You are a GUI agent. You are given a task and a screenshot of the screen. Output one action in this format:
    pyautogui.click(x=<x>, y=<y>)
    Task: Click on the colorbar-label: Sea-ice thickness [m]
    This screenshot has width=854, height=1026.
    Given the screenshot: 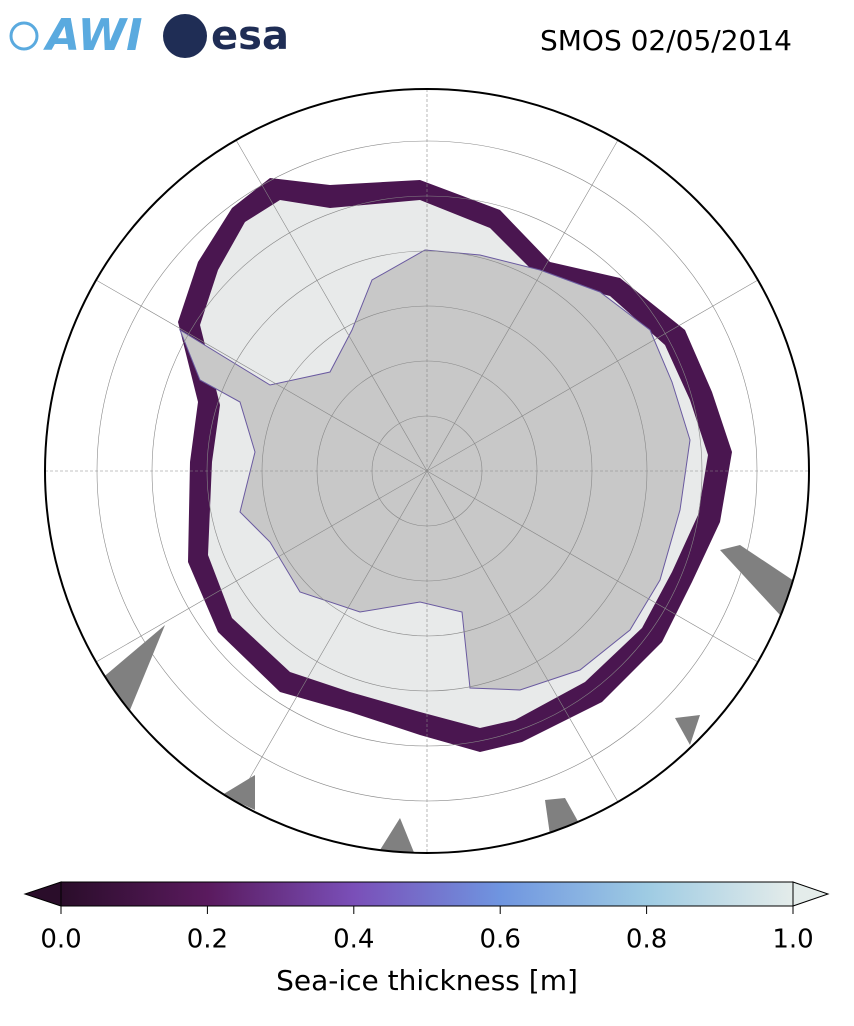 What is the action you would take?
    pyautogui.click(x=427, y=980)
    